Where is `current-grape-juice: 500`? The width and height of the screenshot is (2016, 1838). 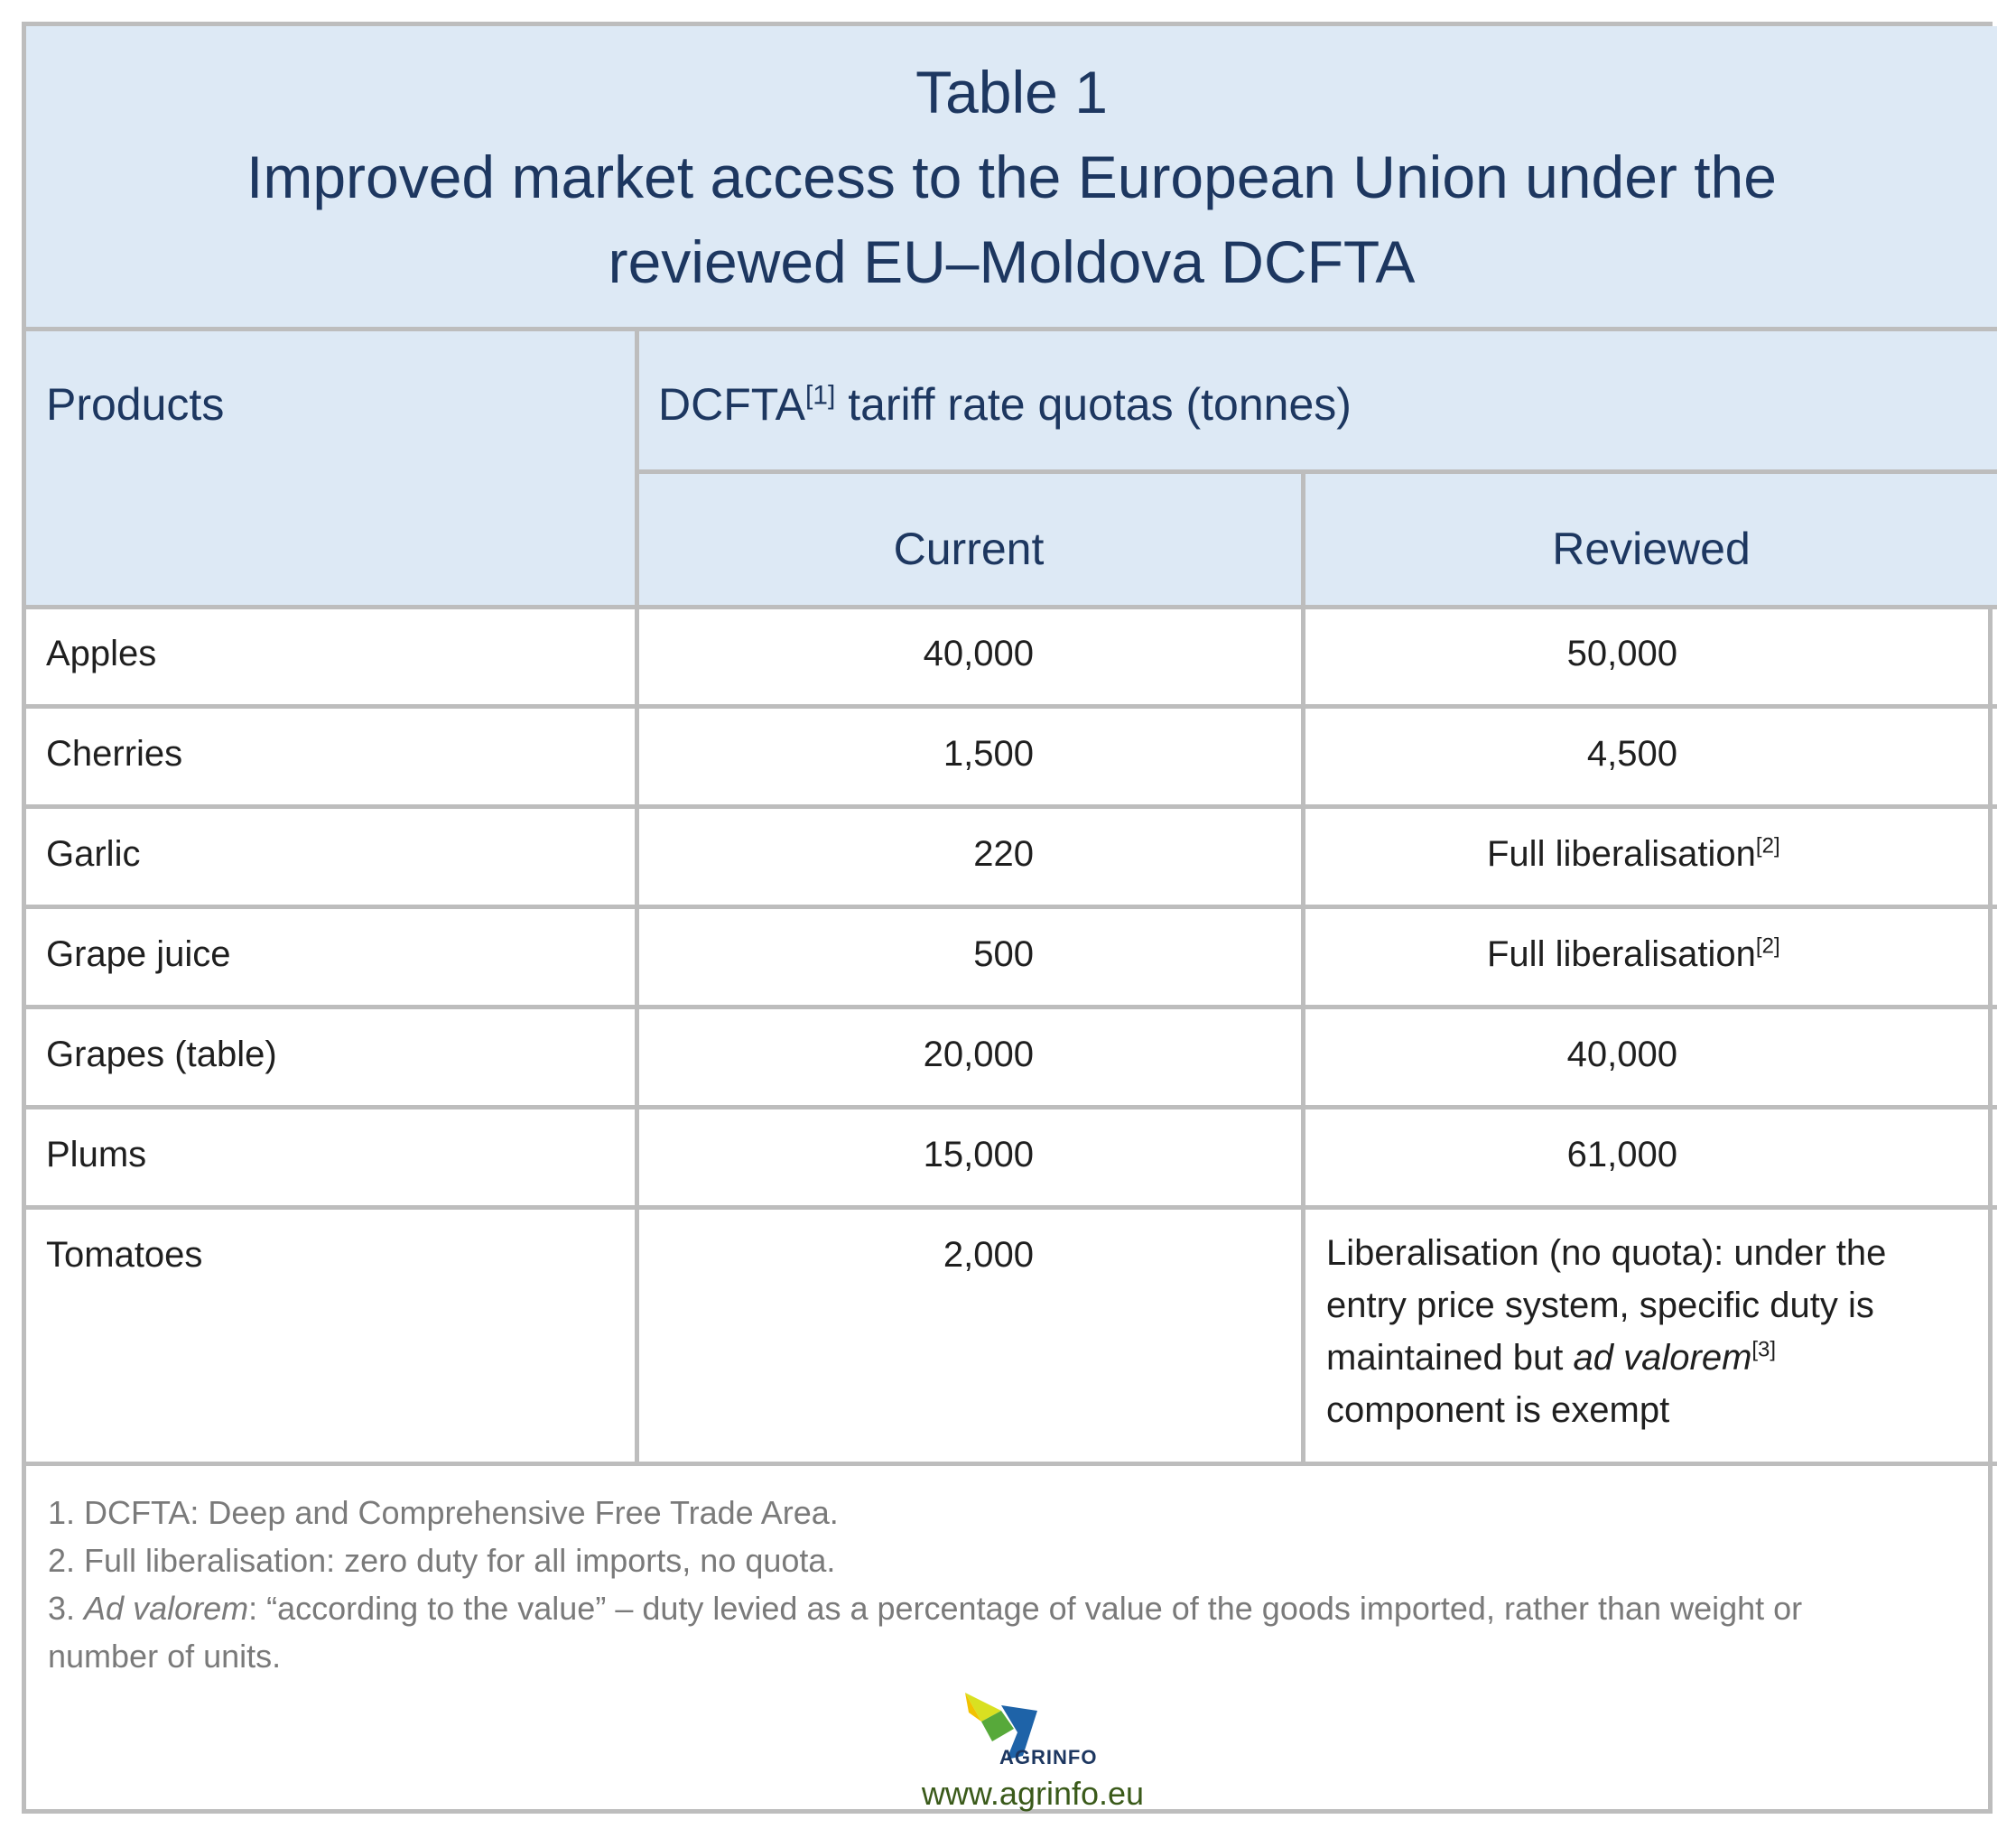
current-grape-juice: 500 is located at coordinates (1003, 954).